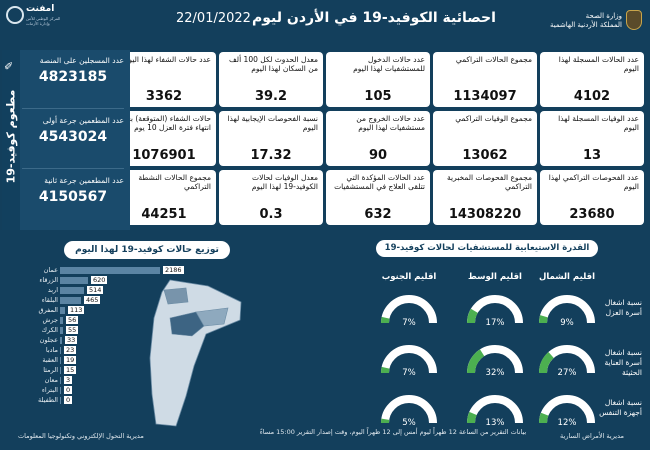 The width and height of the screenshot is (650, 450). I want to click on stat-value: 13062, so click(485, 155).